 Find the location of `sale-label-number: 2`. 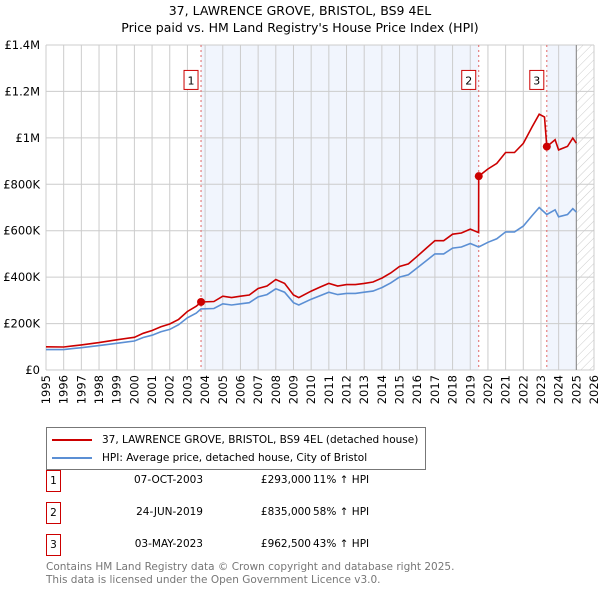

sale-label-number: 2 is located at coordinates (468, 80).